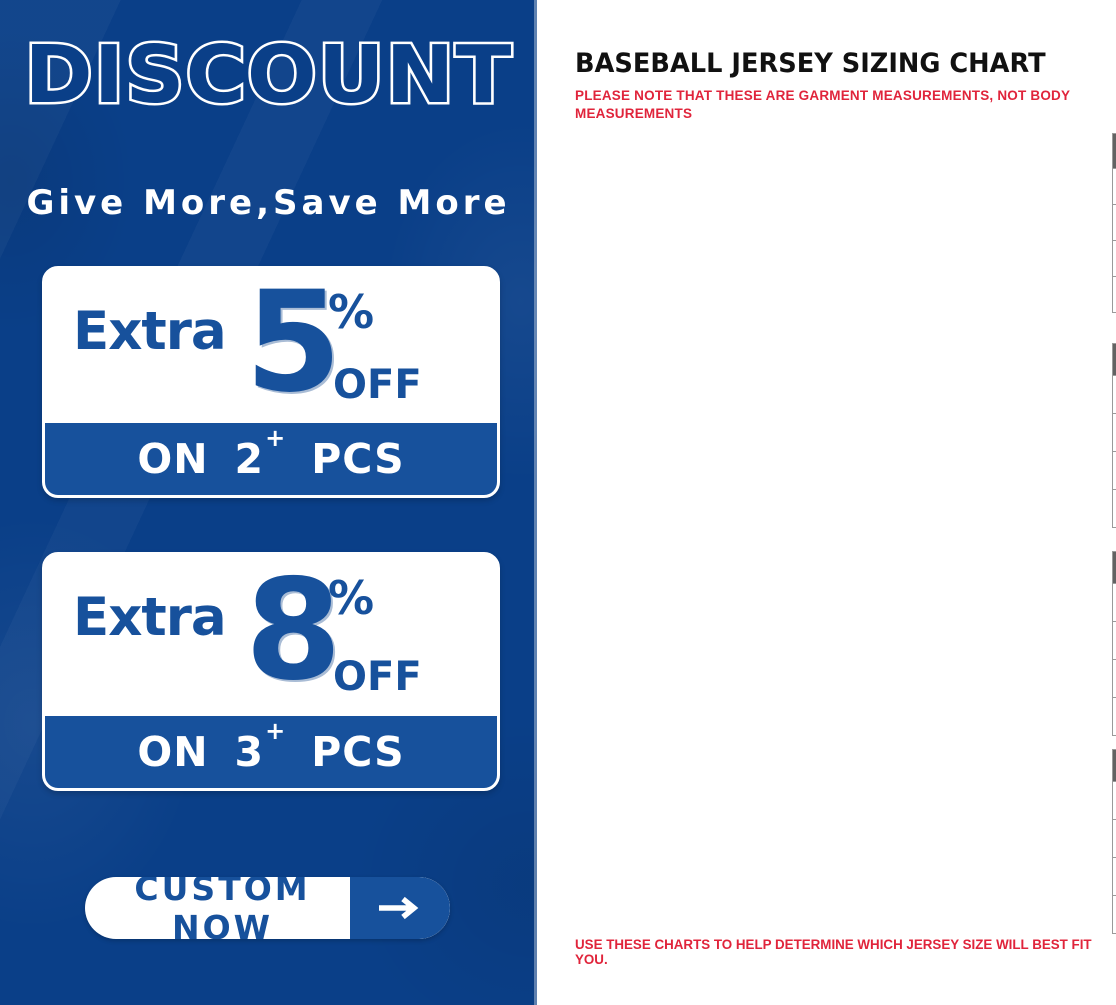  I want to click on discount-card-5-percent: Extra 5 % OFF ON 2+ PCS, so click(271, 382).